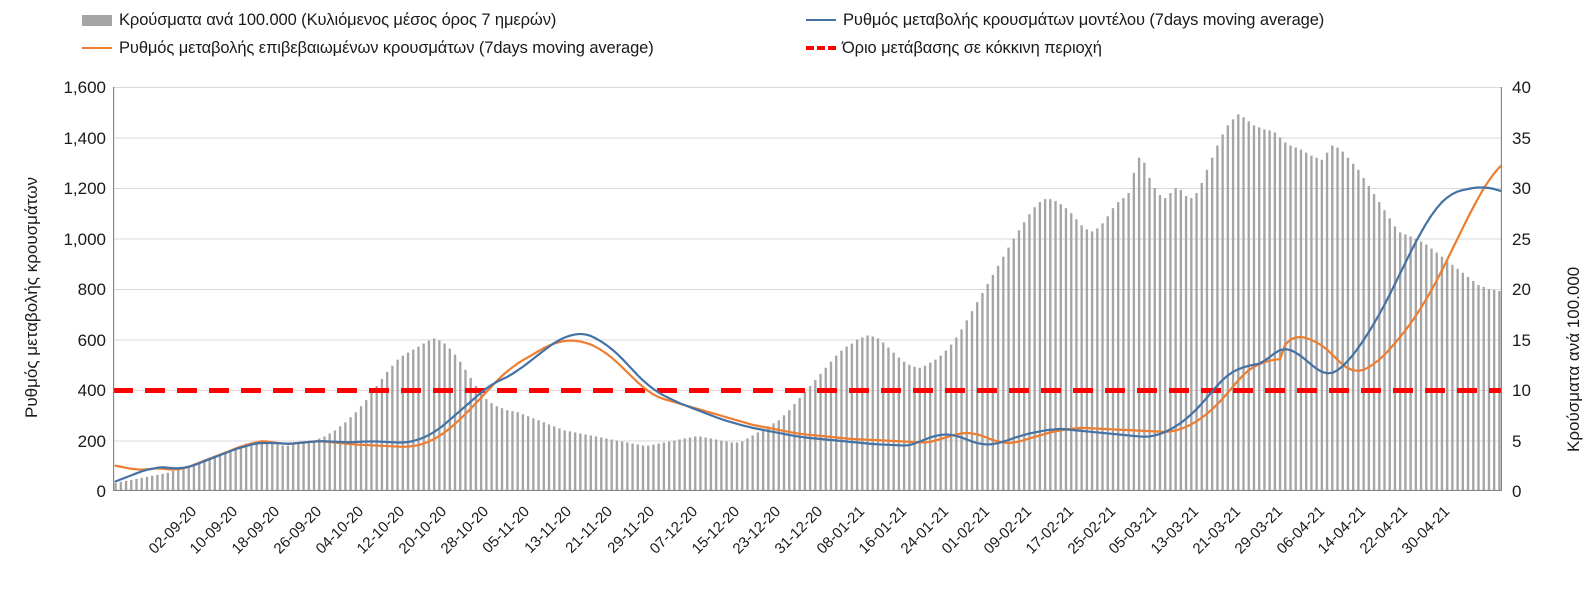  I want to click on y-axis-right-tick-label: 20, so click(1521, 289).